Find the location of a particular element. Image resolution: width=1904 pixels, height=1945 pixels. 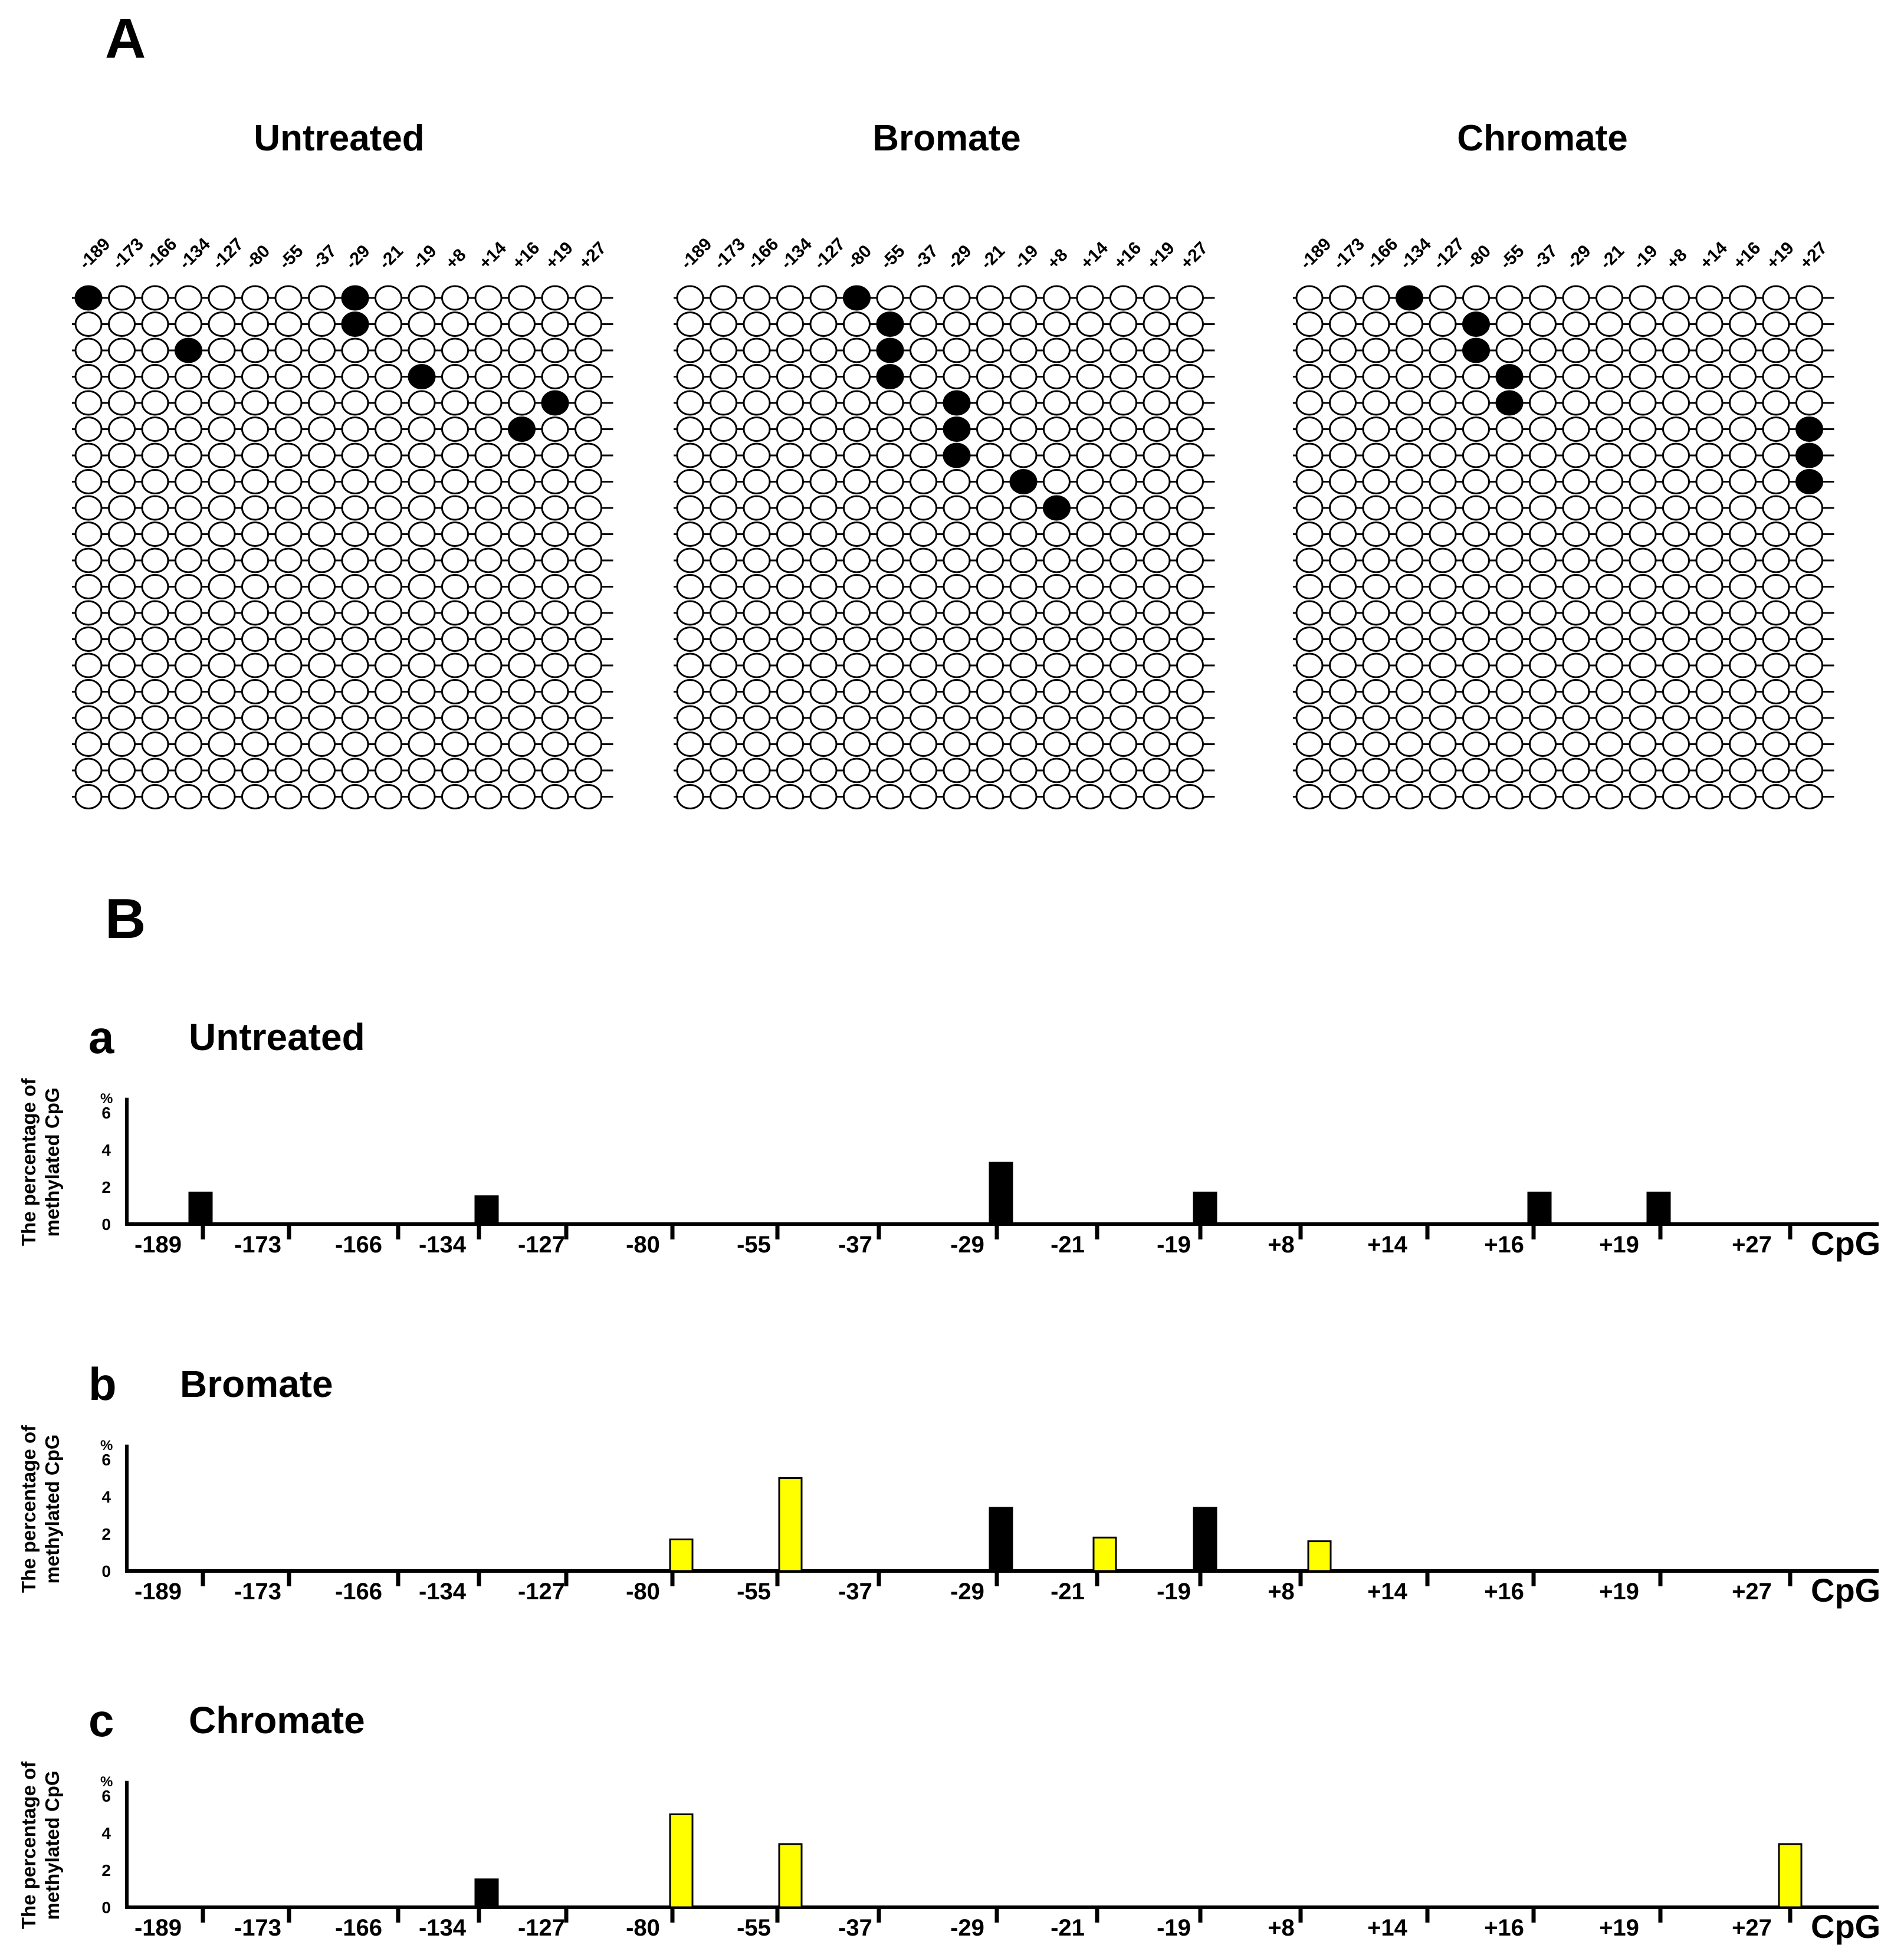

x-tick-label: -37 is located at coordinates (855, 1245).